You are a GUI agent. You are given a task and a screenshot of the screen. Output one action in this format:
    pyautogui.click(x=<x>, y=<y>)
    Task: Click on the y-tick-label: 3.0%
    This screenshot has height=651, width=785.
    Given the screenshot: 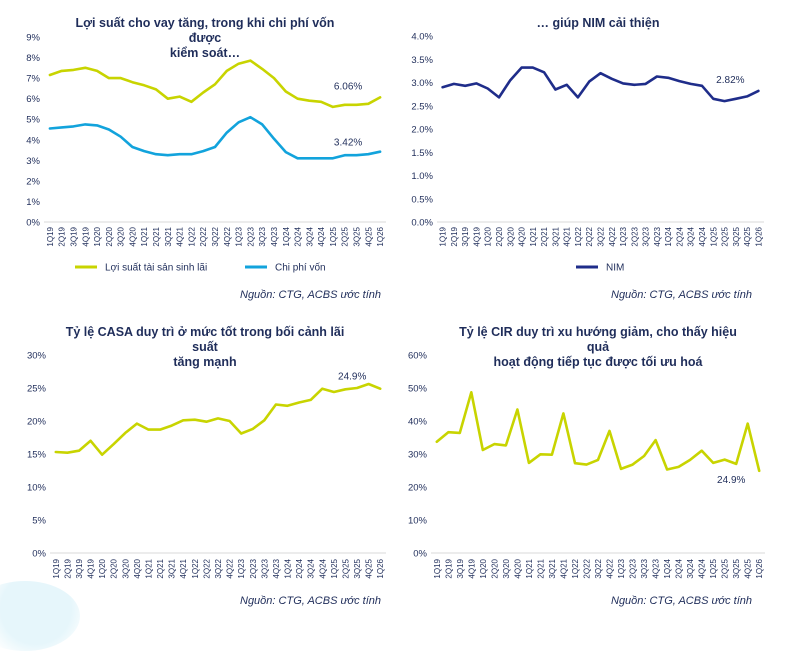 What is the action you would take?
    pyautogui.click(x=422, y=83)
    